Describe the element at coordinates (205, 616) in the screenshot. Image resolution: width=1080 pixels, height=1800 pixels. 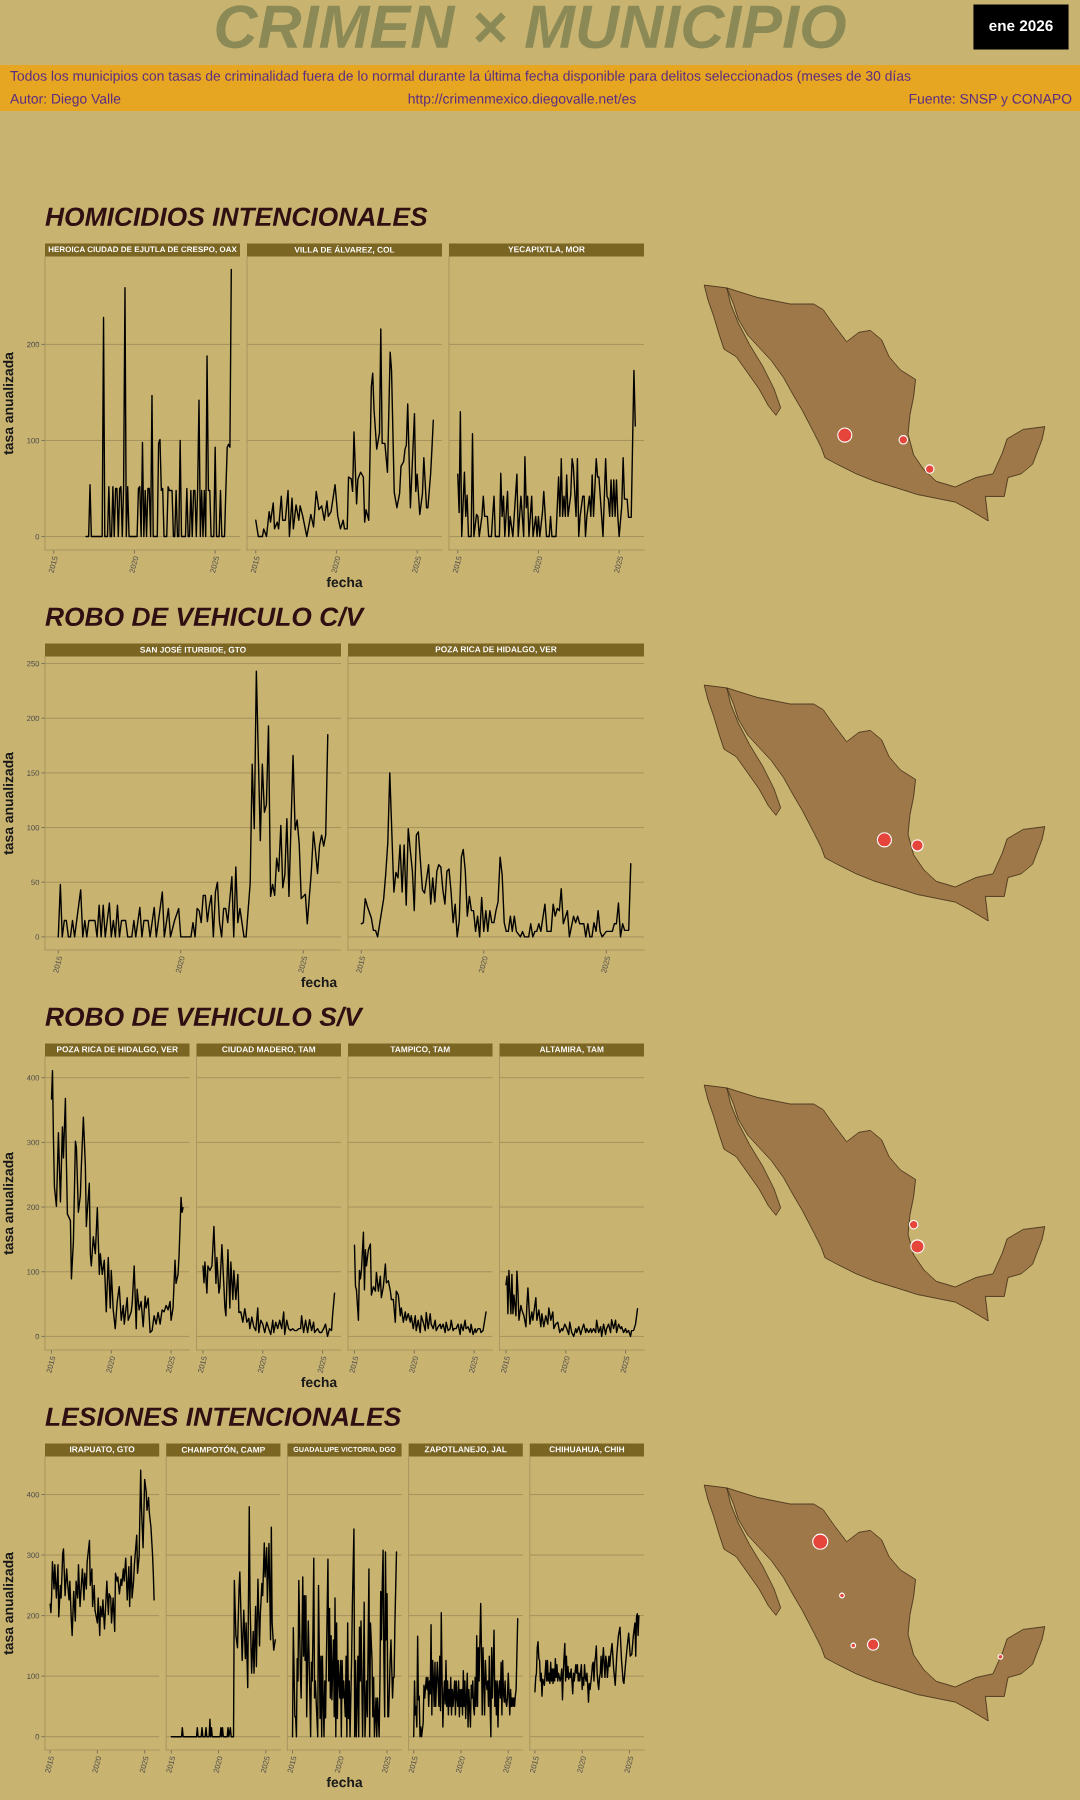
I see `chart-title: ROBO DE VEHICULO C/V` at that location.